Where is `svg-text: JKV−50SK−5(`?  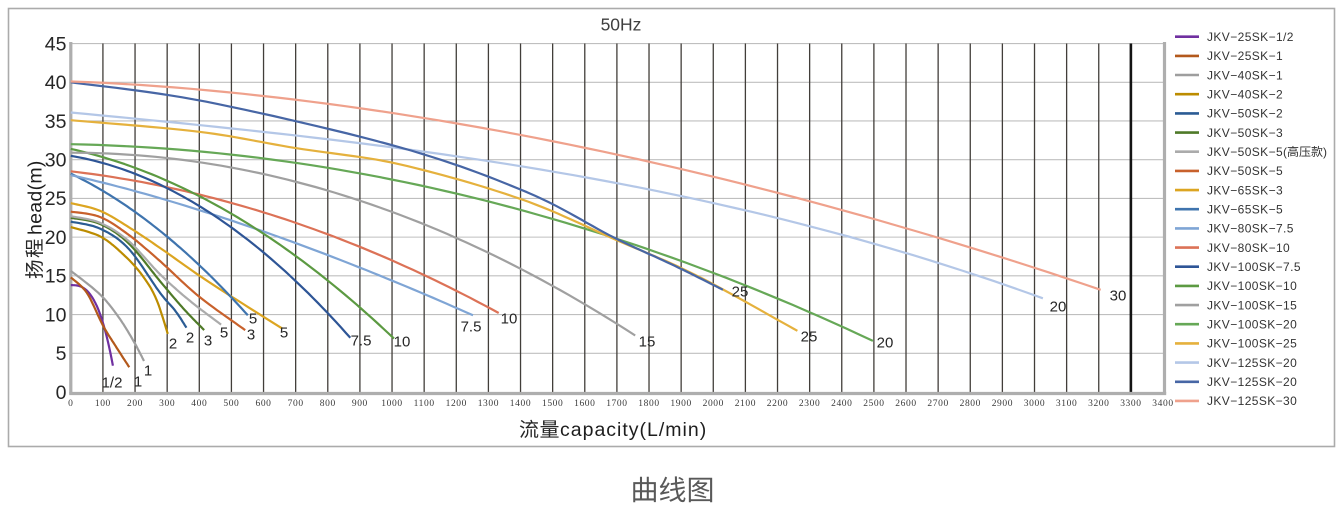
svg-text: JKV−50SK−5( is located at coordinates (1247, 152).